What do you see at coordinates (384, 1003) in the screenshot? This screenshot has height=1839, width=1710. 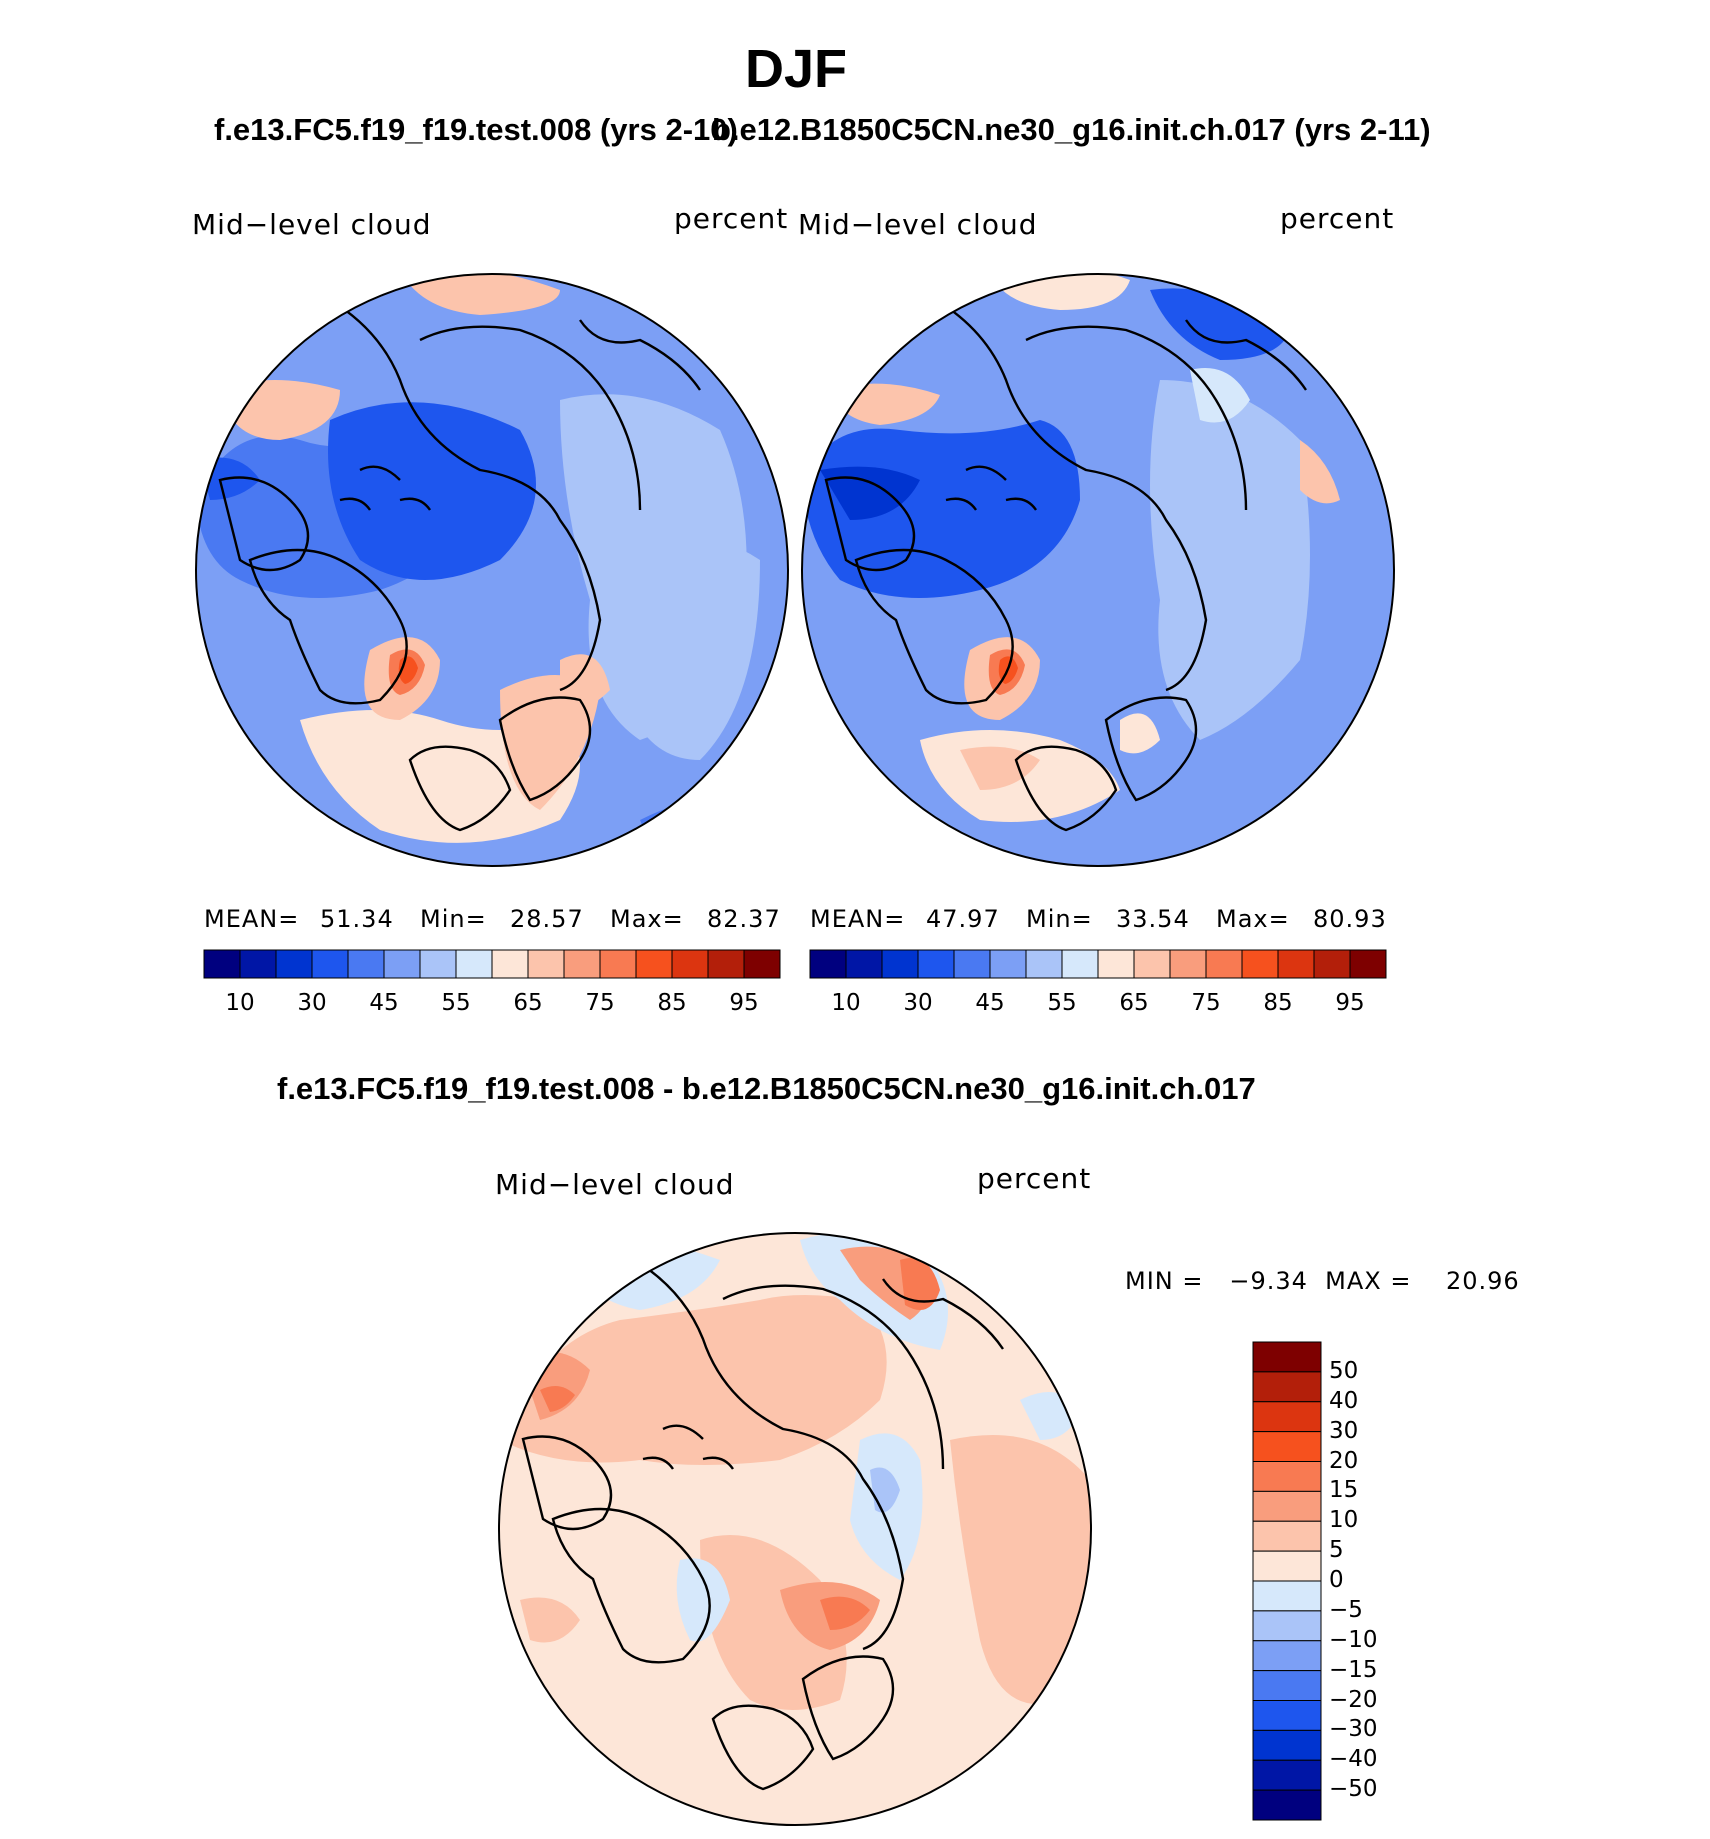 I see `left-colorbar-tick-label: 45` at bounding box center [384, 1003].